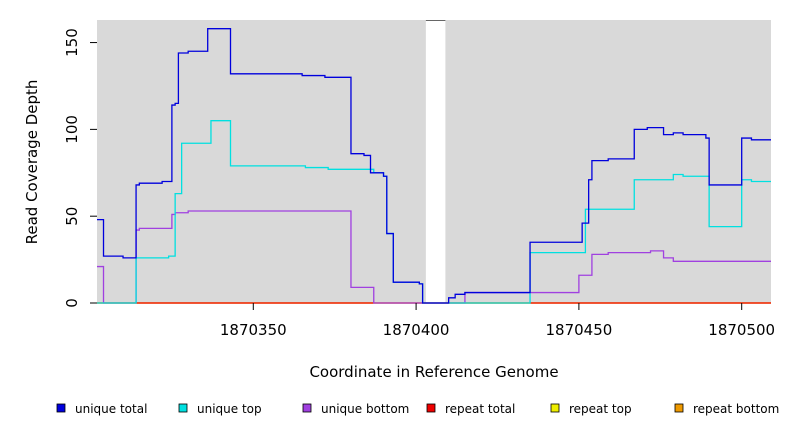  I want to click on y-tick-label: 0, so click(72, 303).